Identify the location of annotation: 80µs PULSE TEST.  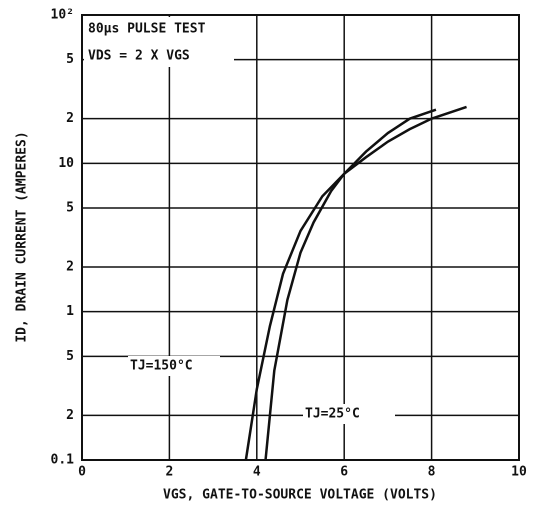
(147, 29).